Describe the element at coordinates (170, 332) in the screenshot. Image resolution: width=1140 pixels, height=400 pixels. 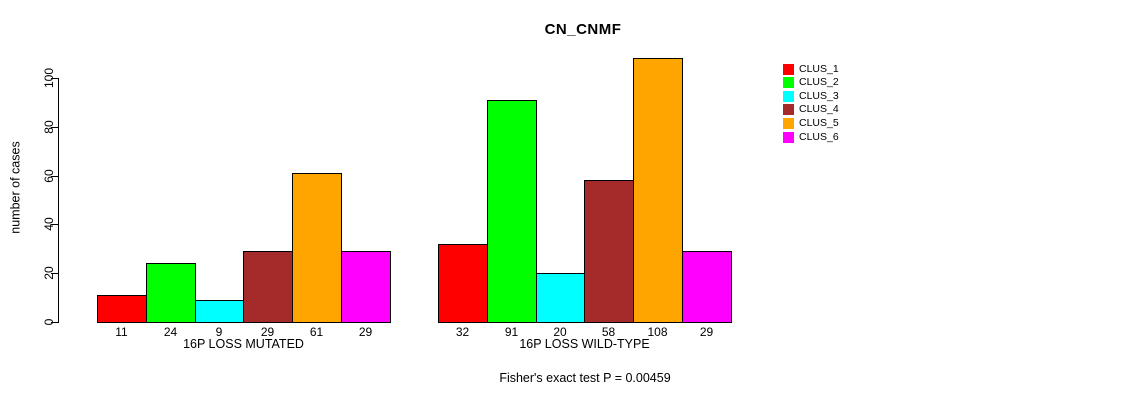
I see `bar-value-label: 24` at that location.